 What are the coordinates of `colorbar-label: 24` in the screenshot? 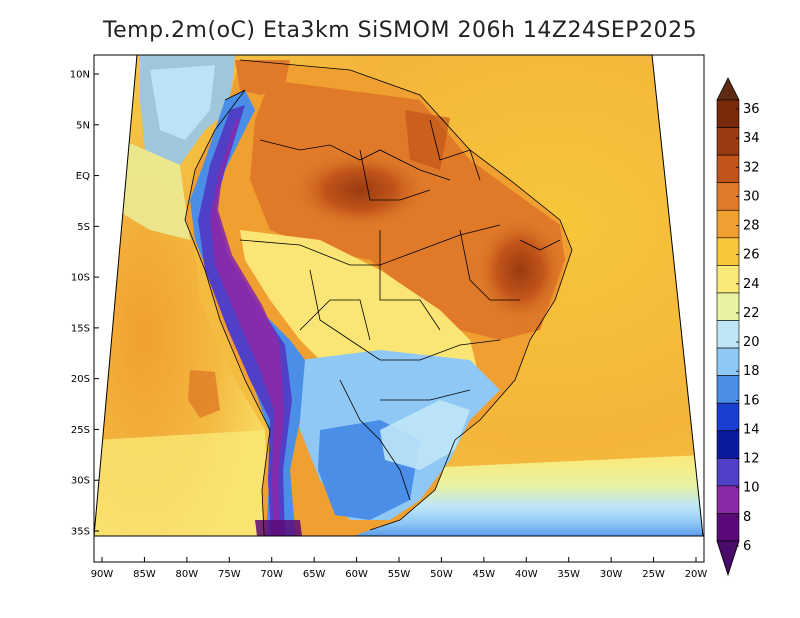 It's located at (751, 284).